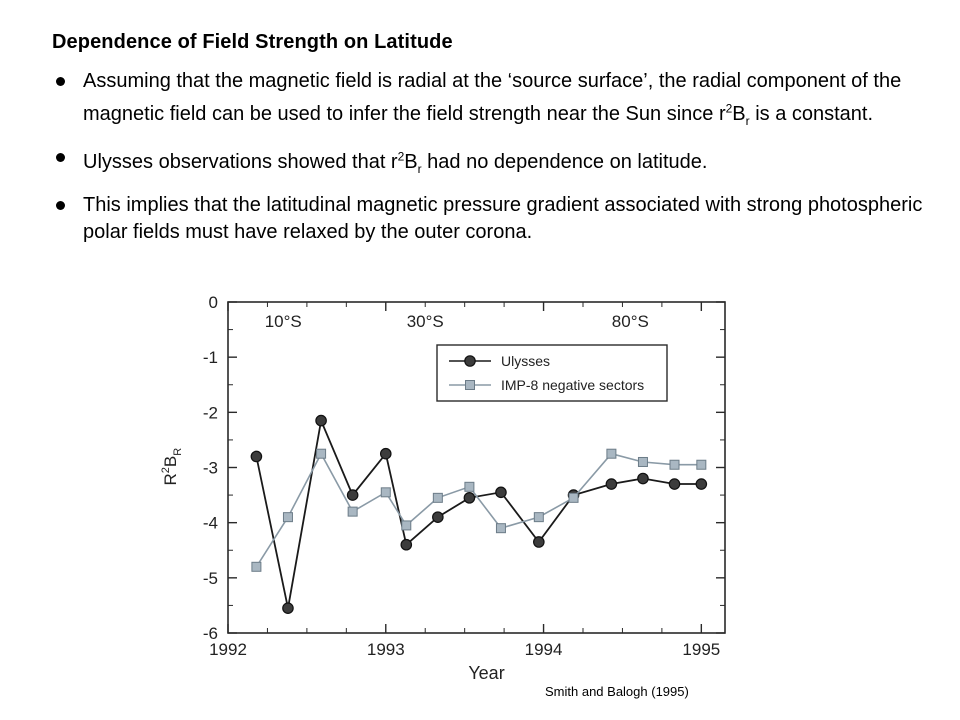 The width and height of the screenshot is (960, 720). I want to click on y-tick-label: -4, so click(210, 523).